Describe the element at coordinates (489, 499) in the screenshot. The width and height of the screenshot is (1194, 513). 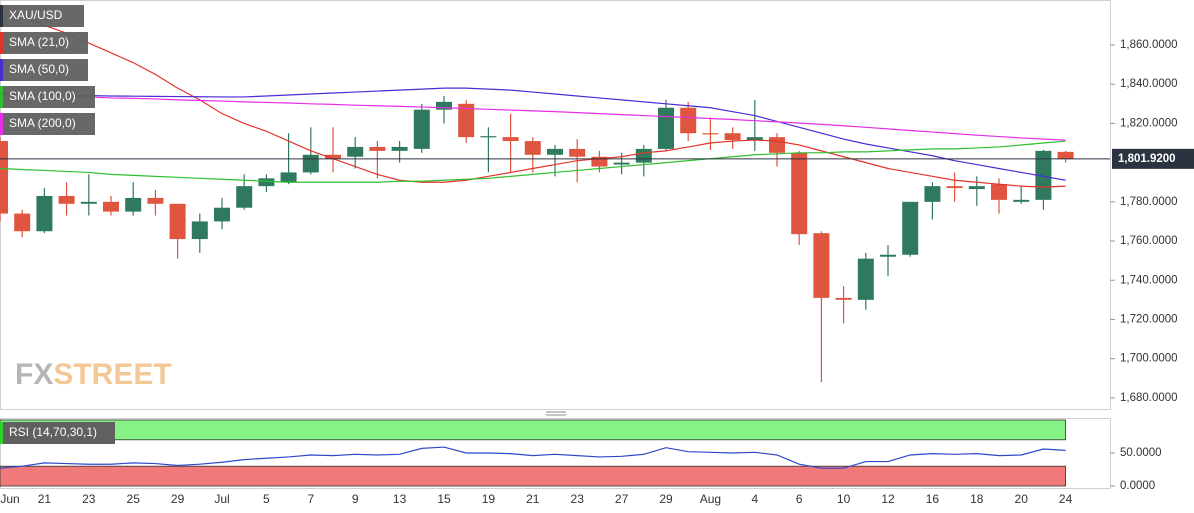
I see `x-tick-label: 19` at that location.